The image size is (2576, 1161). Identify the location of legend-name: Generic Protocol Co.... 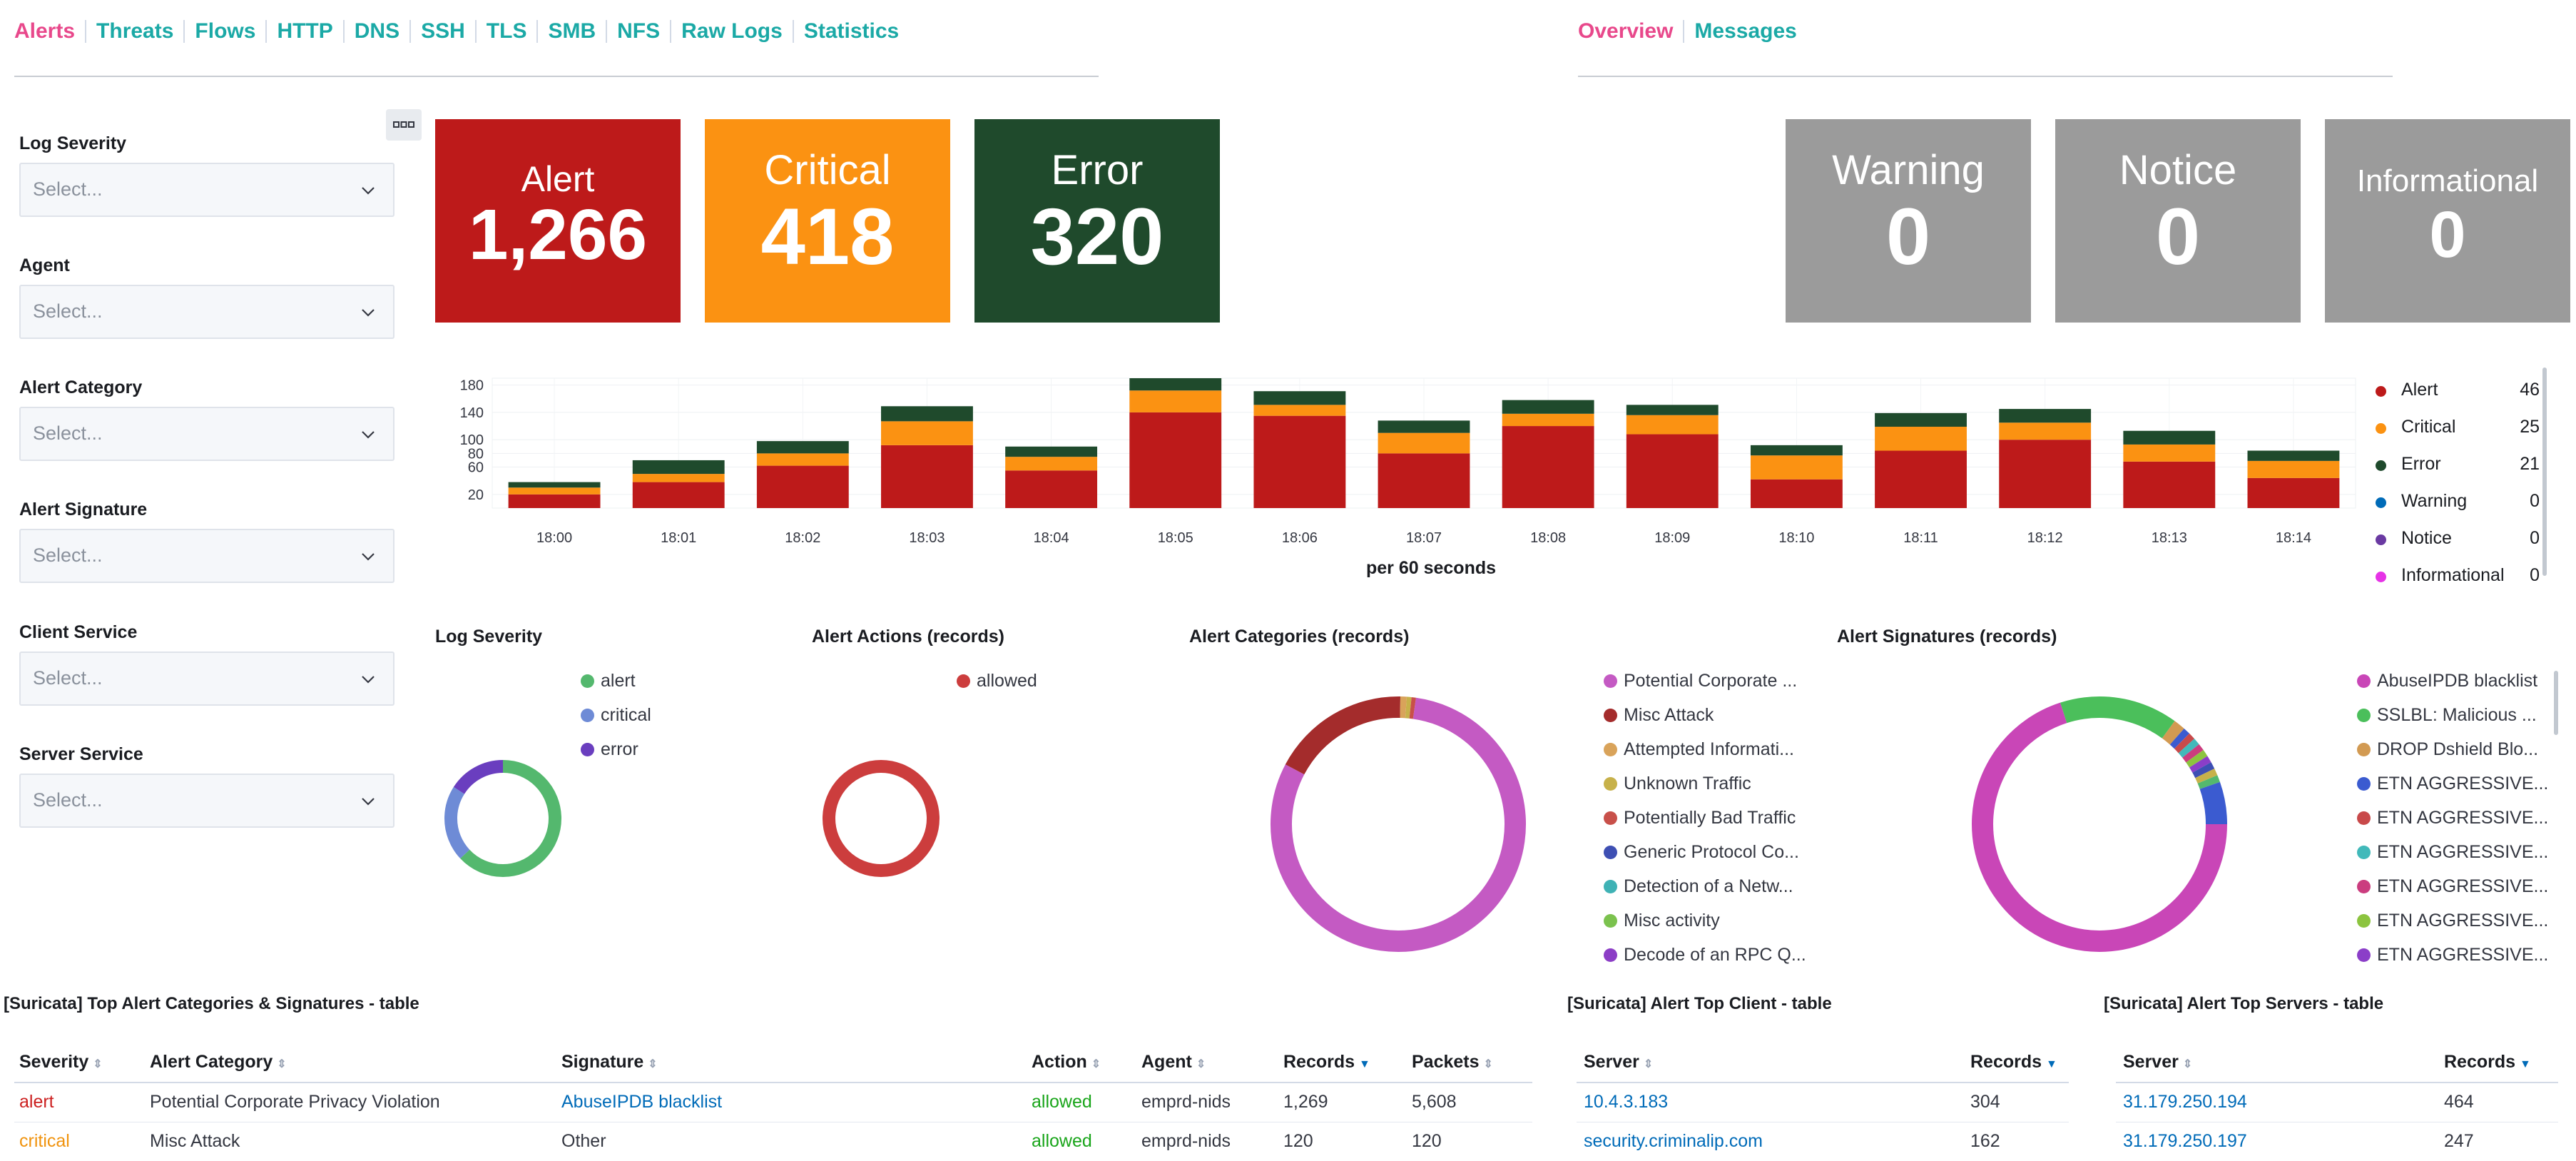
(1711, 852).